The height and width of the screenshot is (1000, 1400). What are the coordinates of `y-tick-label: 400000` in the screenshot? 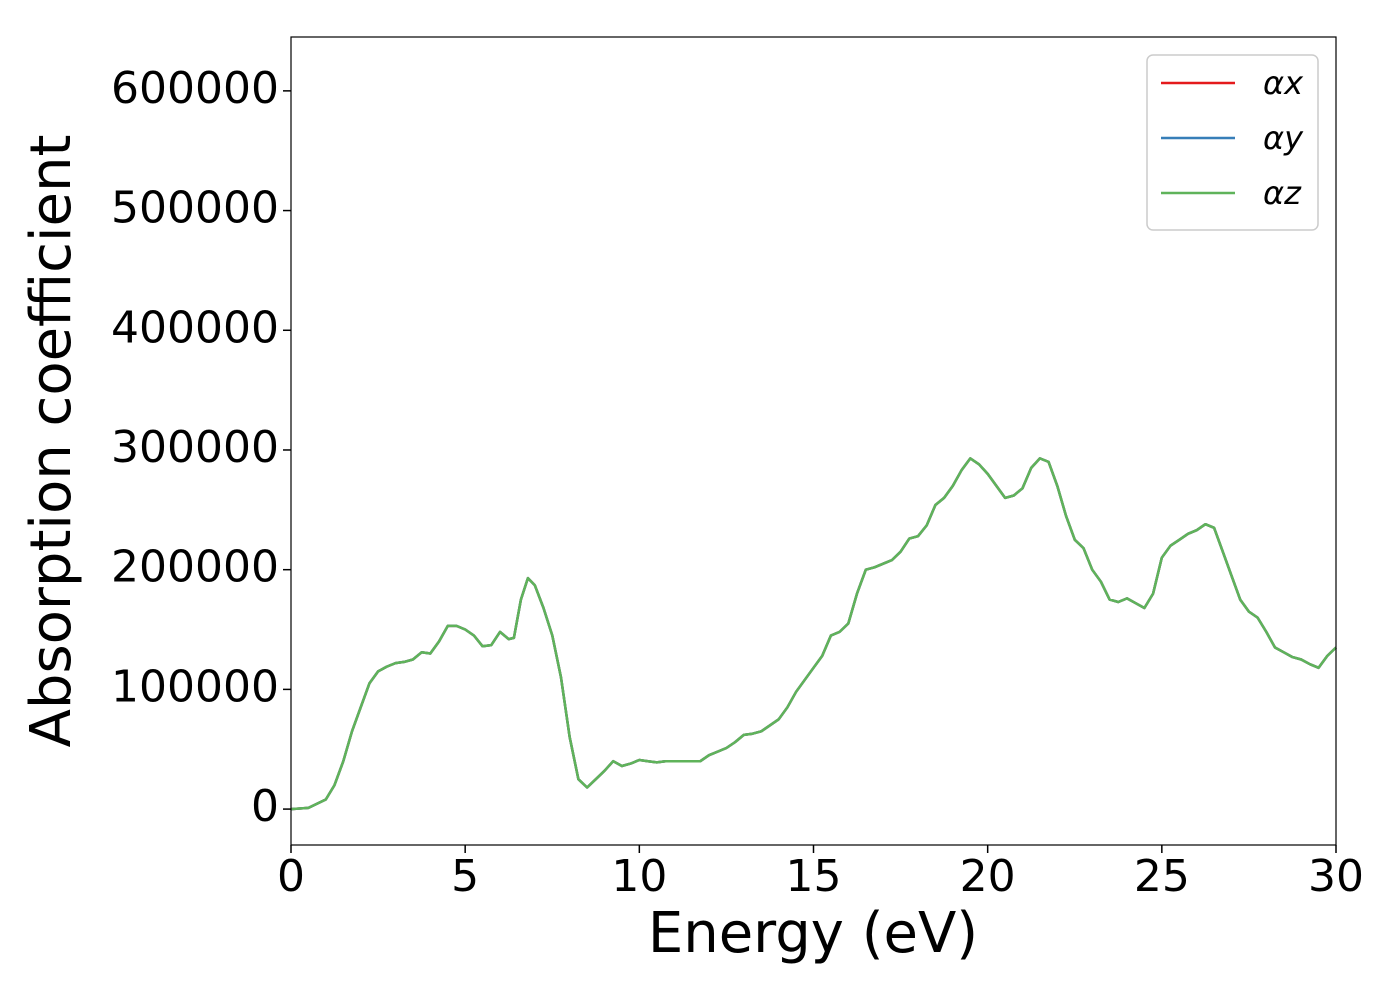 It's located at (195, 327).